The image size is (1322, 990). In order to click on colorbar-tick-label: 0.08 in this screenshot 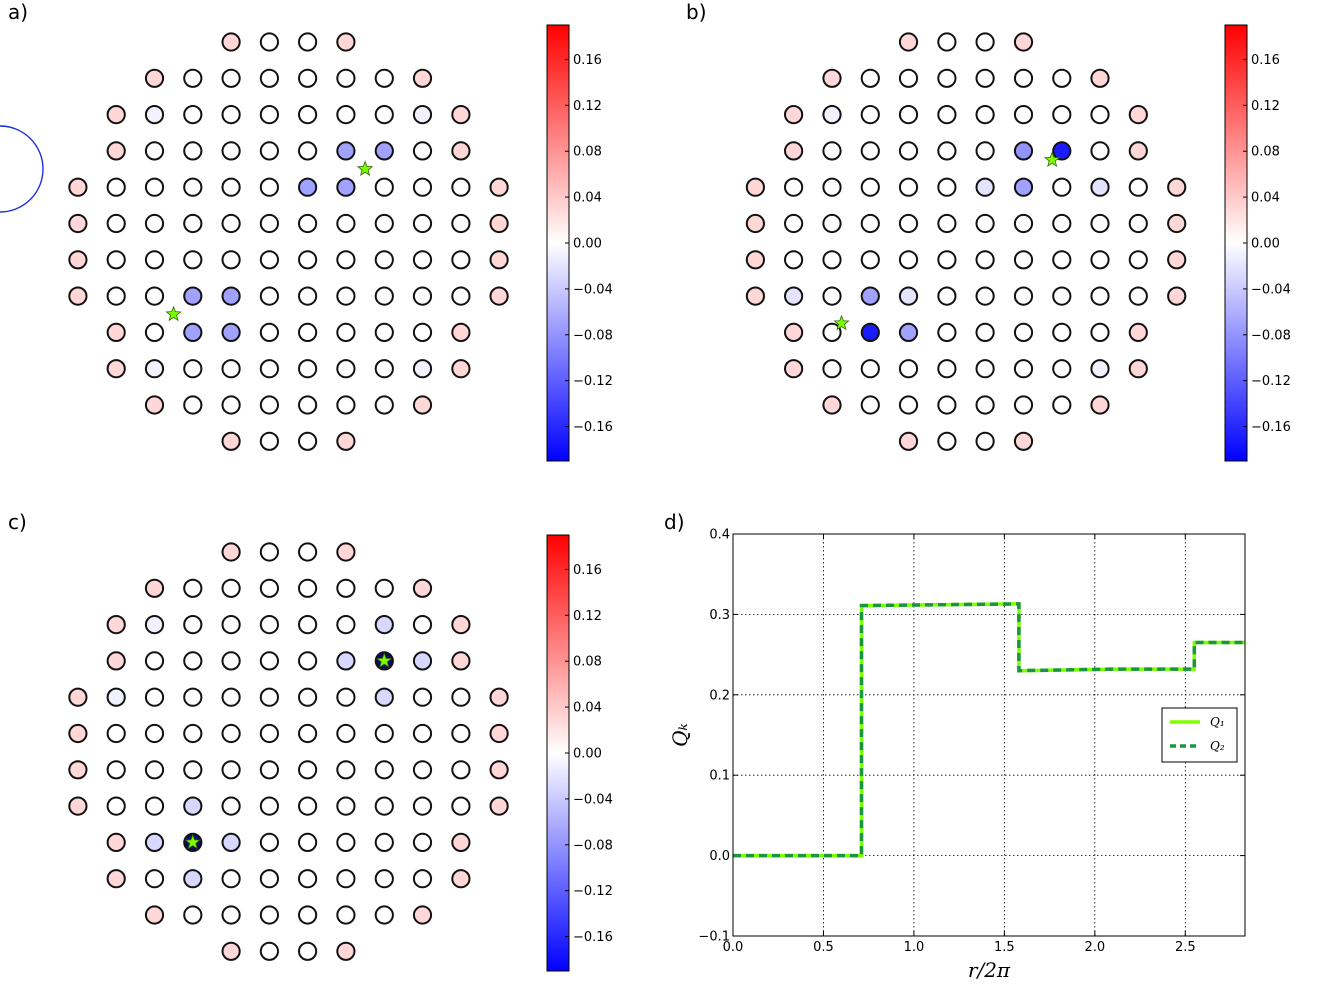, I will do `click(587, 152)`.